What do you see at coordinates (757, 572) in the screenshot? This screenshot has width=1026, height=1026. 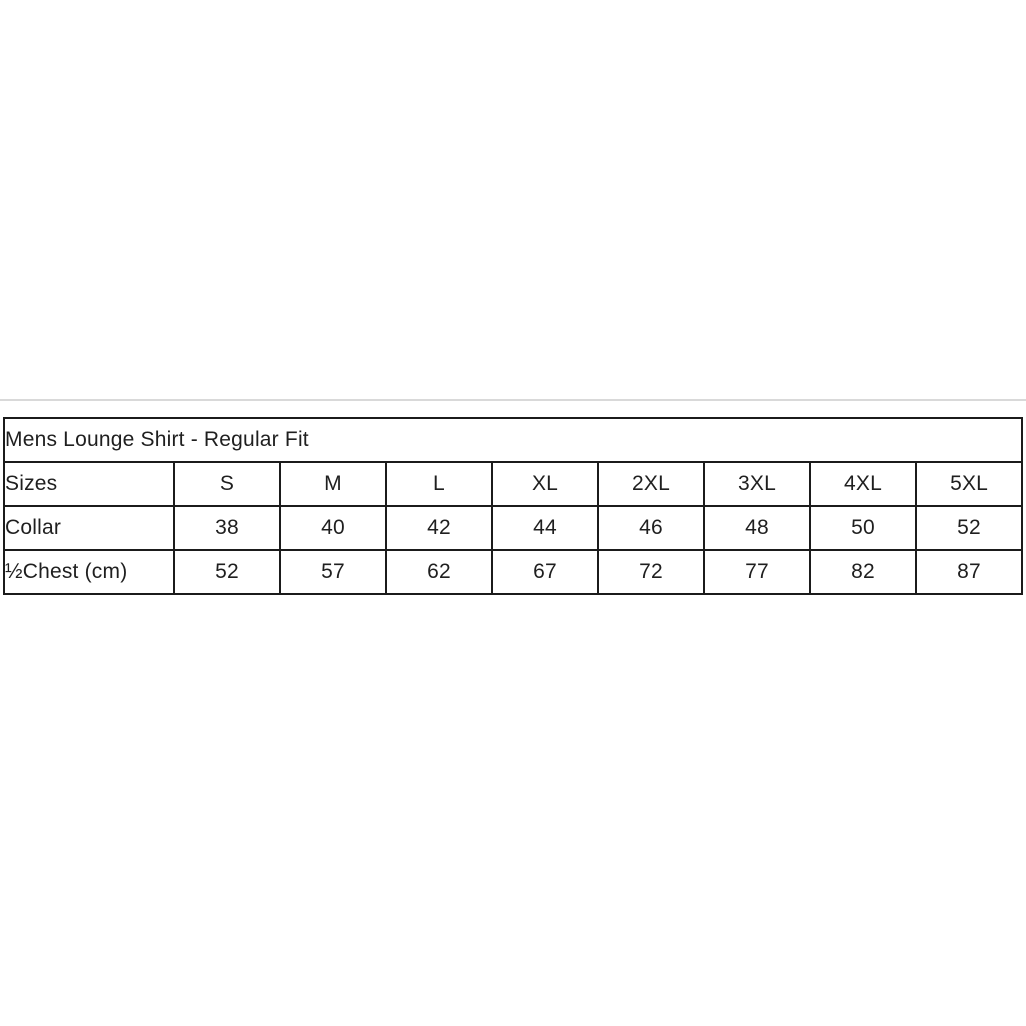 I see `table-cell: 77` at bounding box center [757, 572].